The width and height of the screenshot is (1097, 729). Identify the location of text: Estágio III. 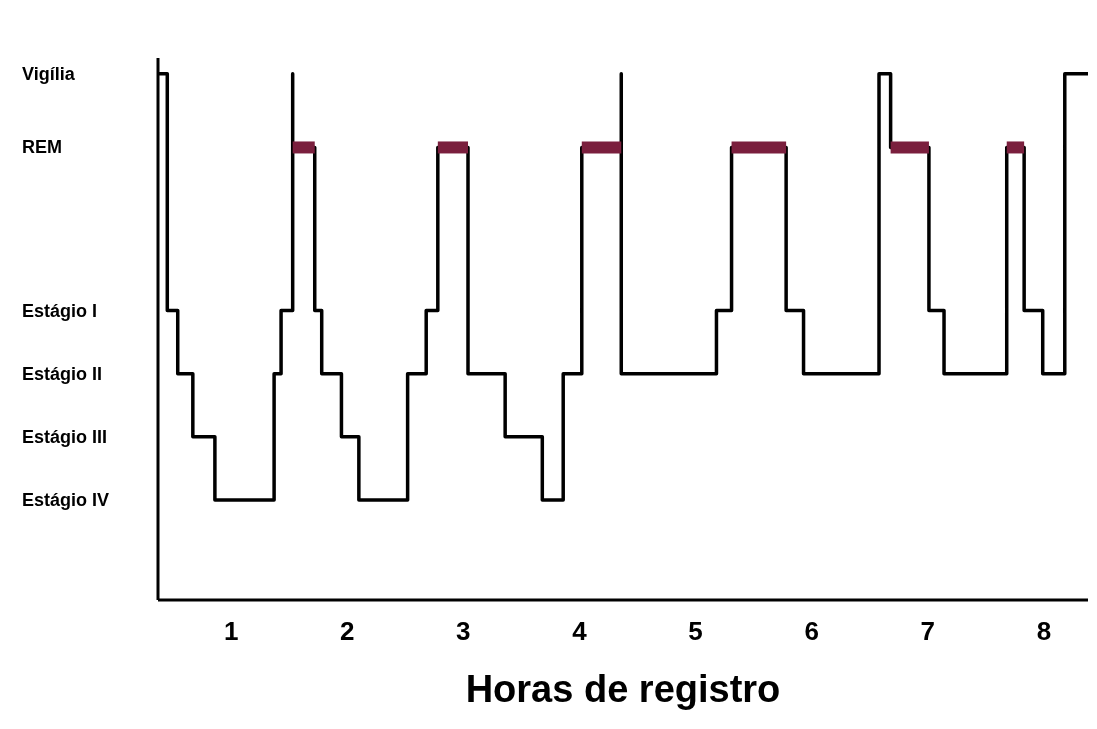
(65, 436).